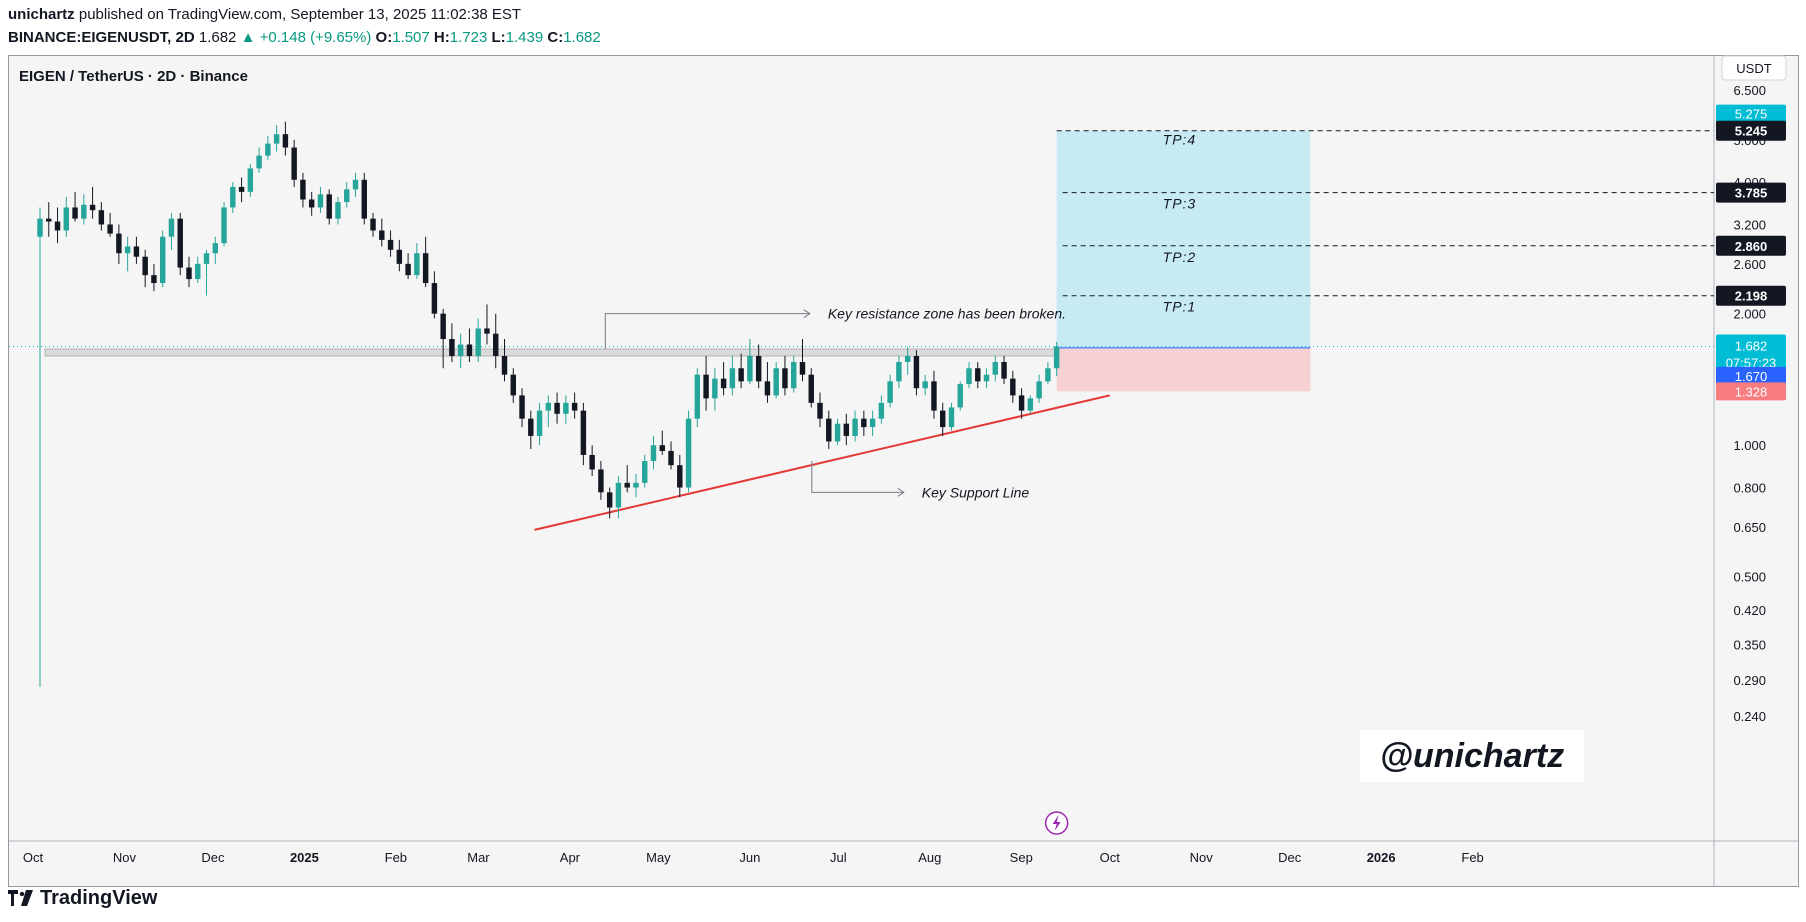 This screenshot has width=1806, height=922. What do you see at coordinates (1021, 857) in the screenshot?
I see `x-tick-label: Sep` at bounding box center [1021, 857].